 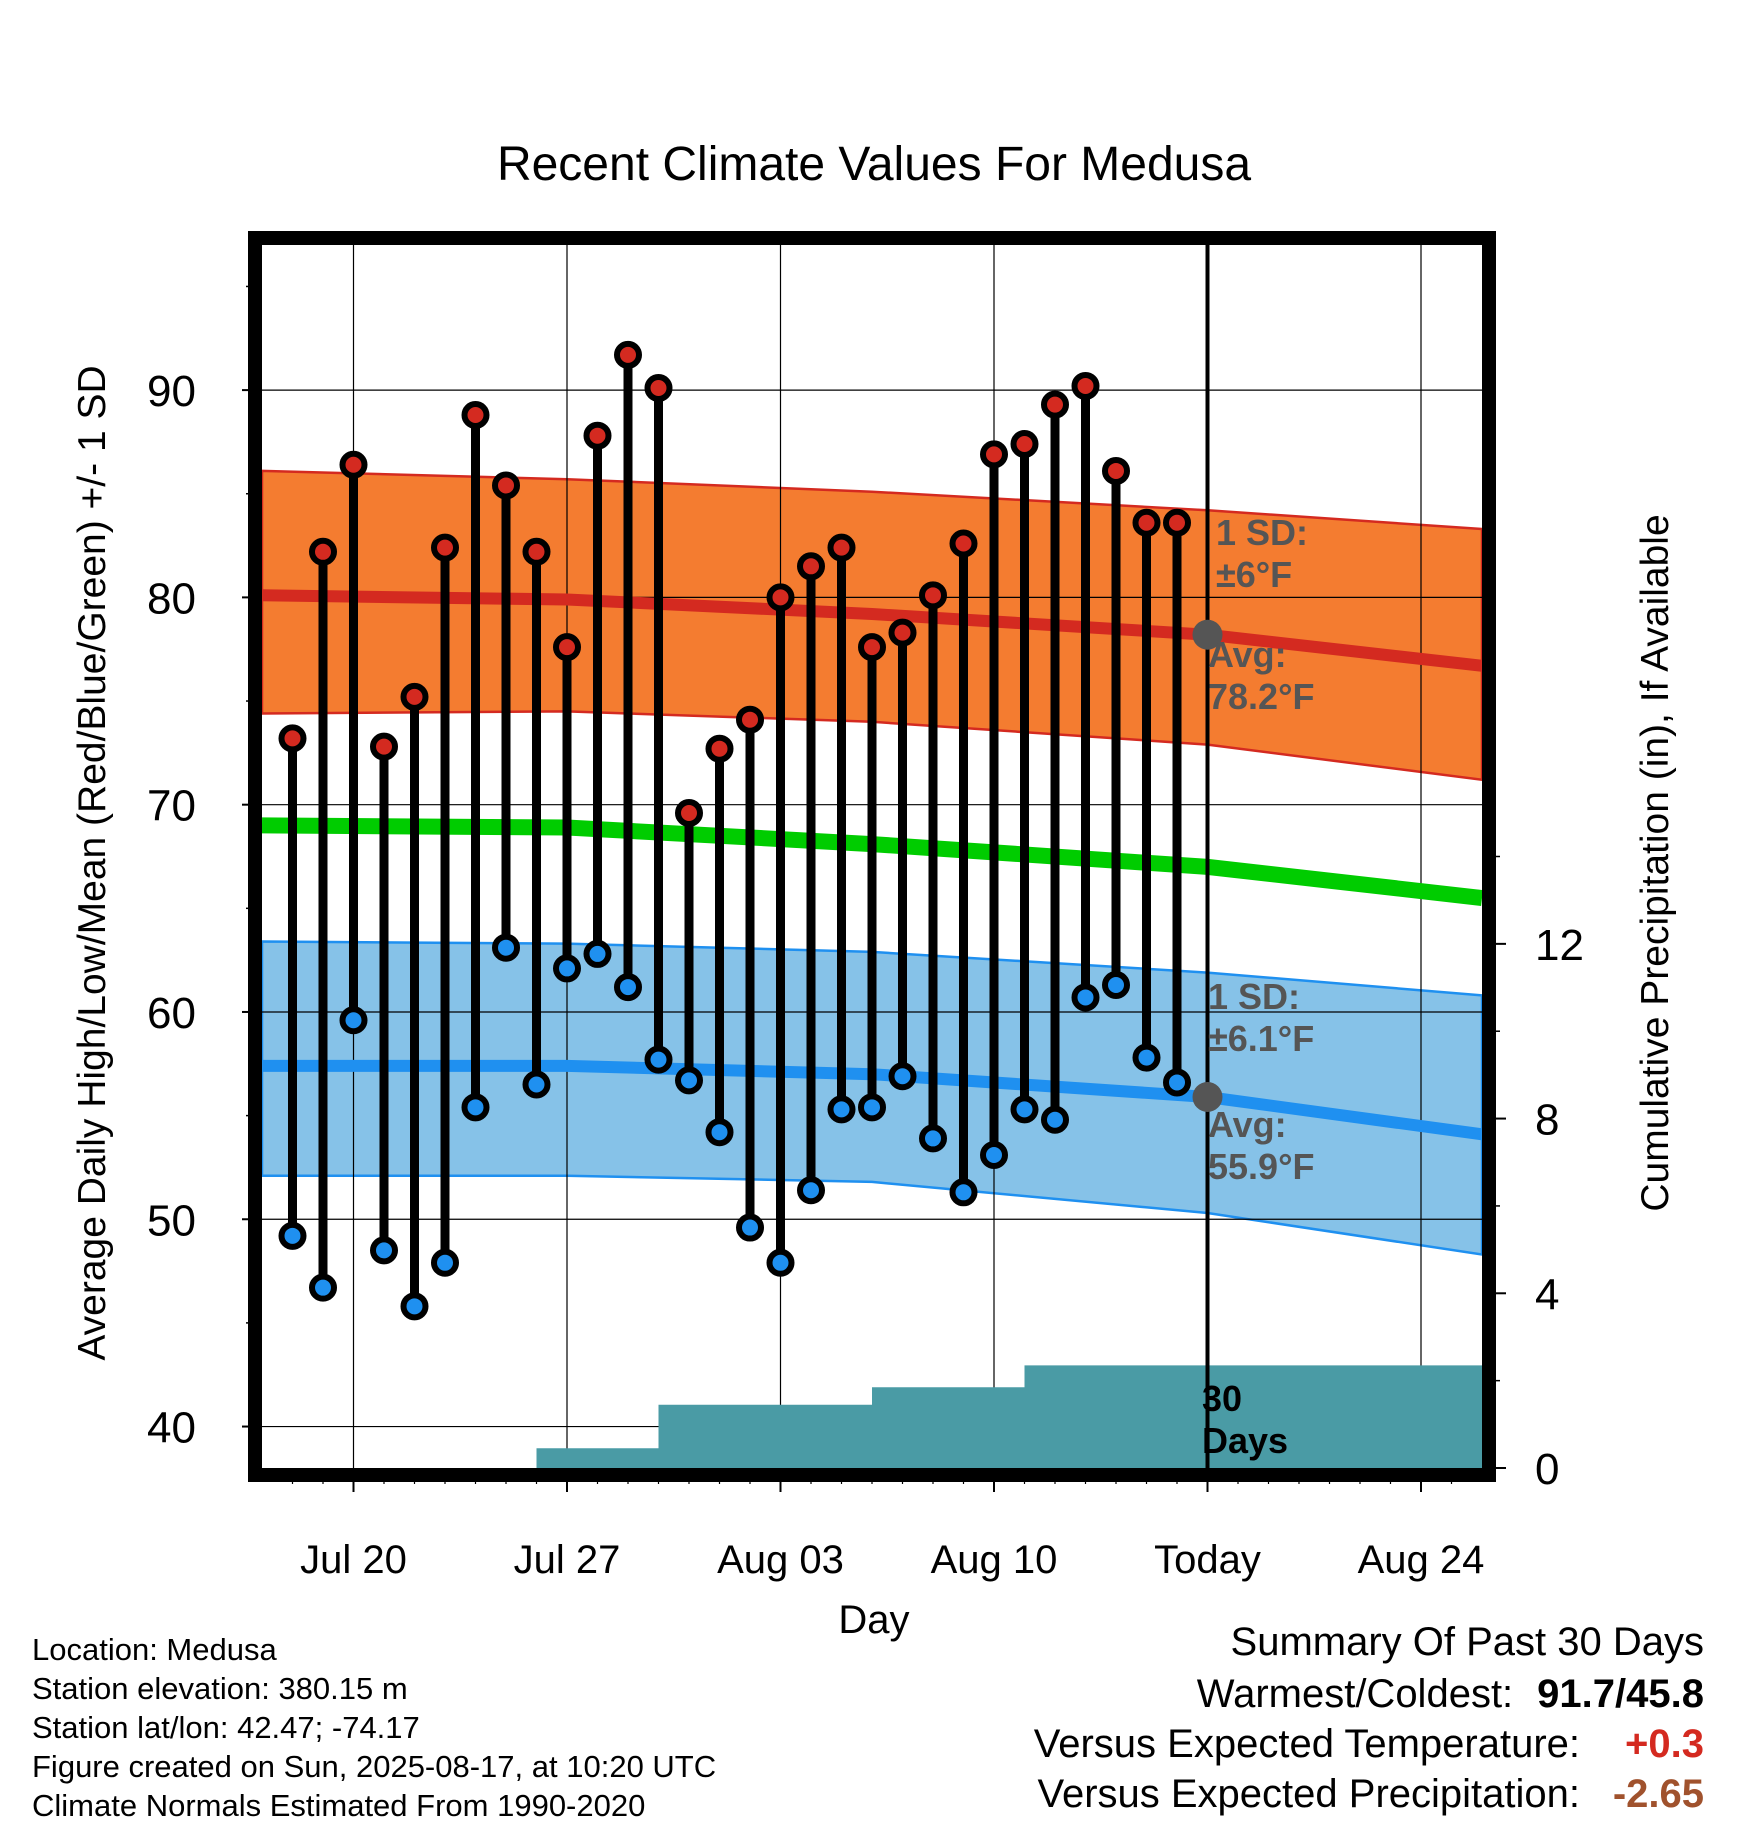 I want to click on summary-temperature: Versus Expected Temperature: +0.3, so click(x=1369, y=1744).